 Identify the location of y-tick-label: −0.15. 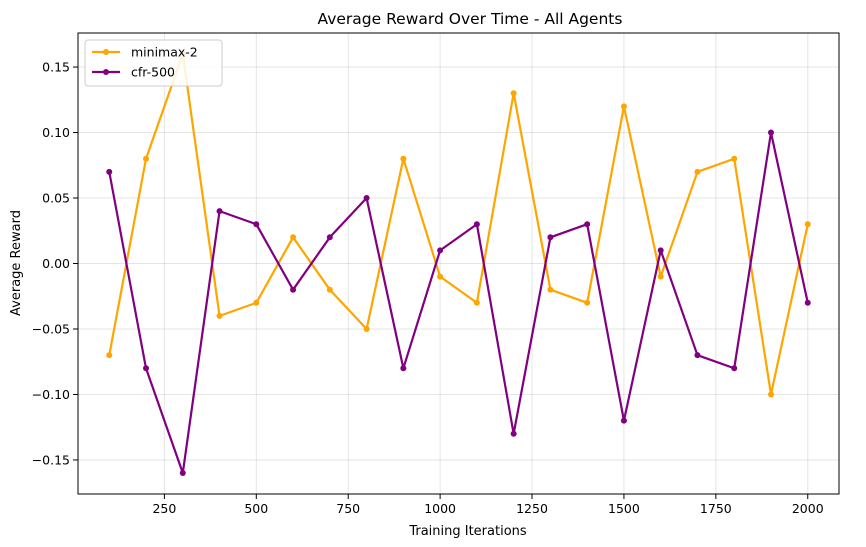
(51, 459).